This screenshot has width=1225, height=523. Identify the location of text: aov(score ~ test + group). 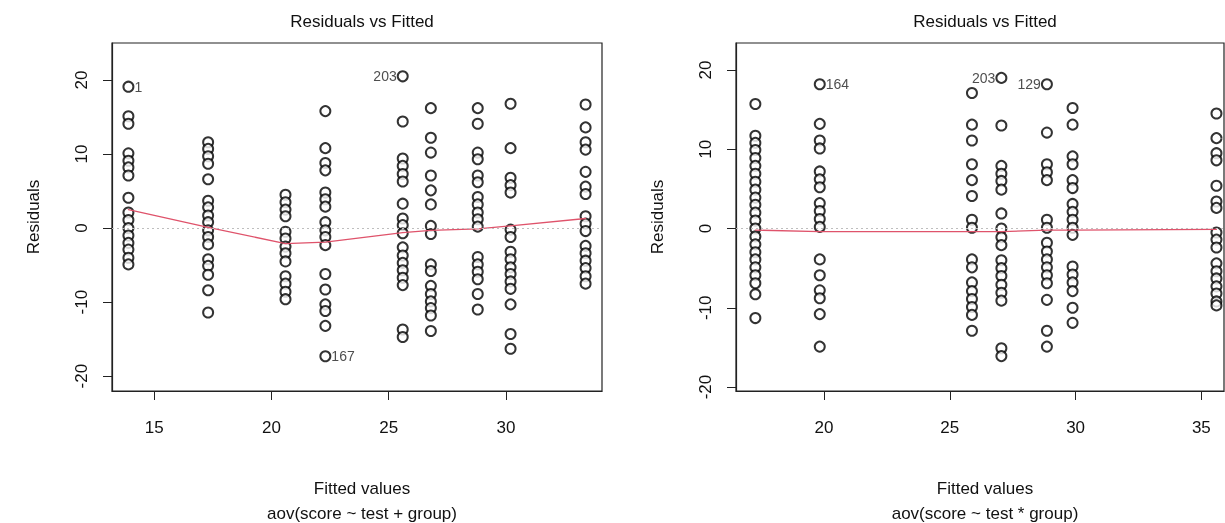
(362, 513).